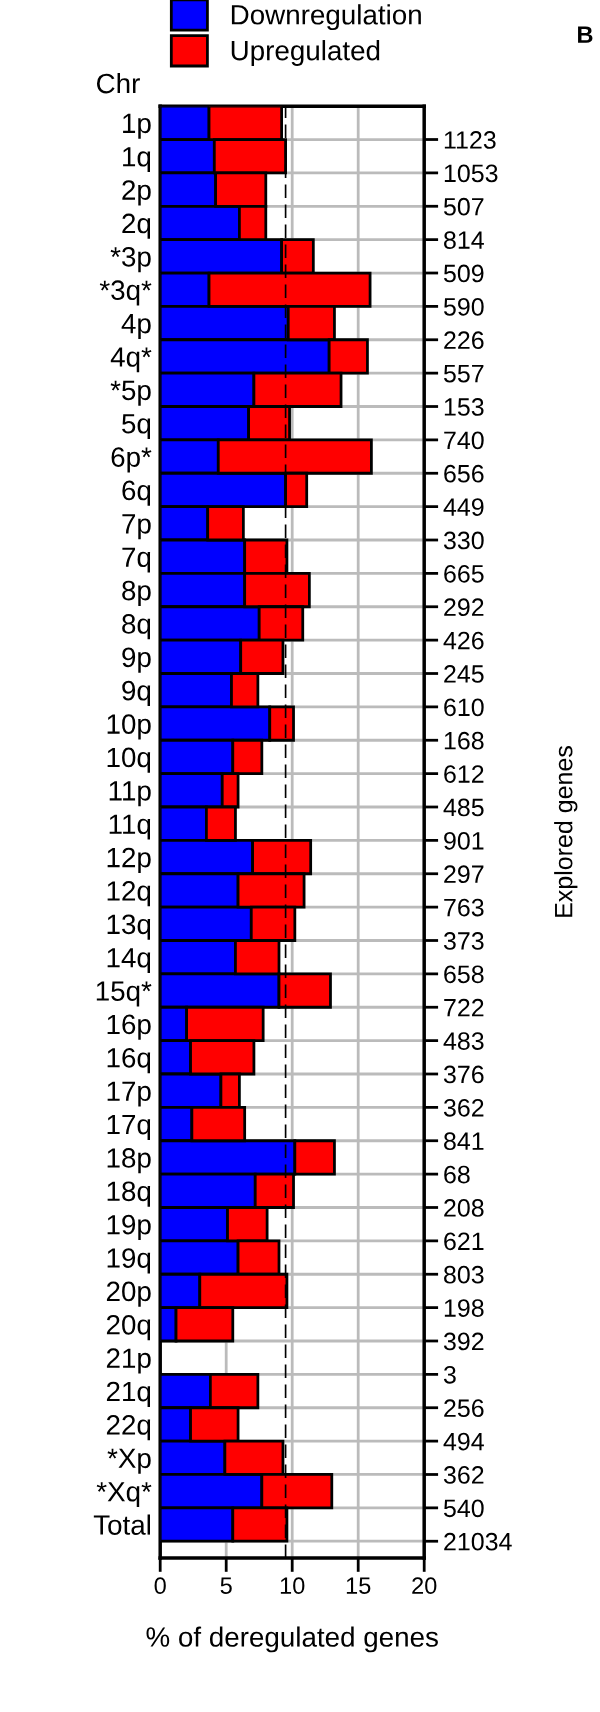  What do you see at coordinates (136, 493) in the screenshot?
I see `y-tick-label: 6q` at bounding box center [136, 493].